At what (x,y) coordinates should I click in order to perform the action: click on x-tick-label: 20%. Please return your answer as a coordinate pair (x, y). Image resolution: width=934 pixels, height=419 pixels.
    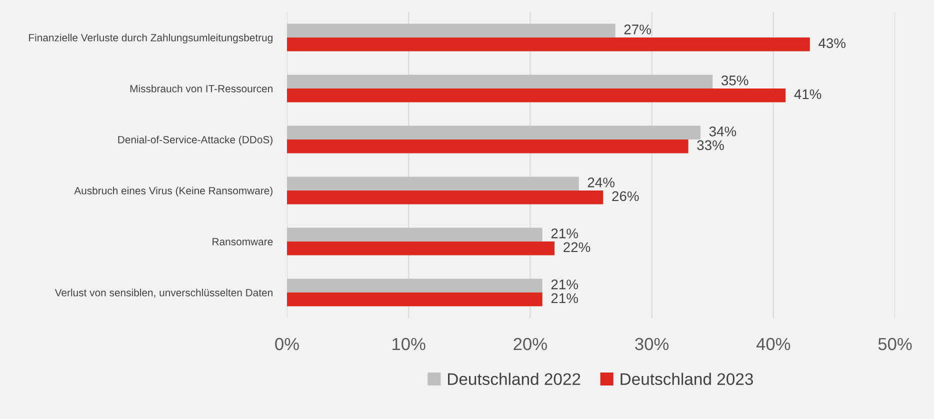
    Looking at the image, I should click on (530, 344).